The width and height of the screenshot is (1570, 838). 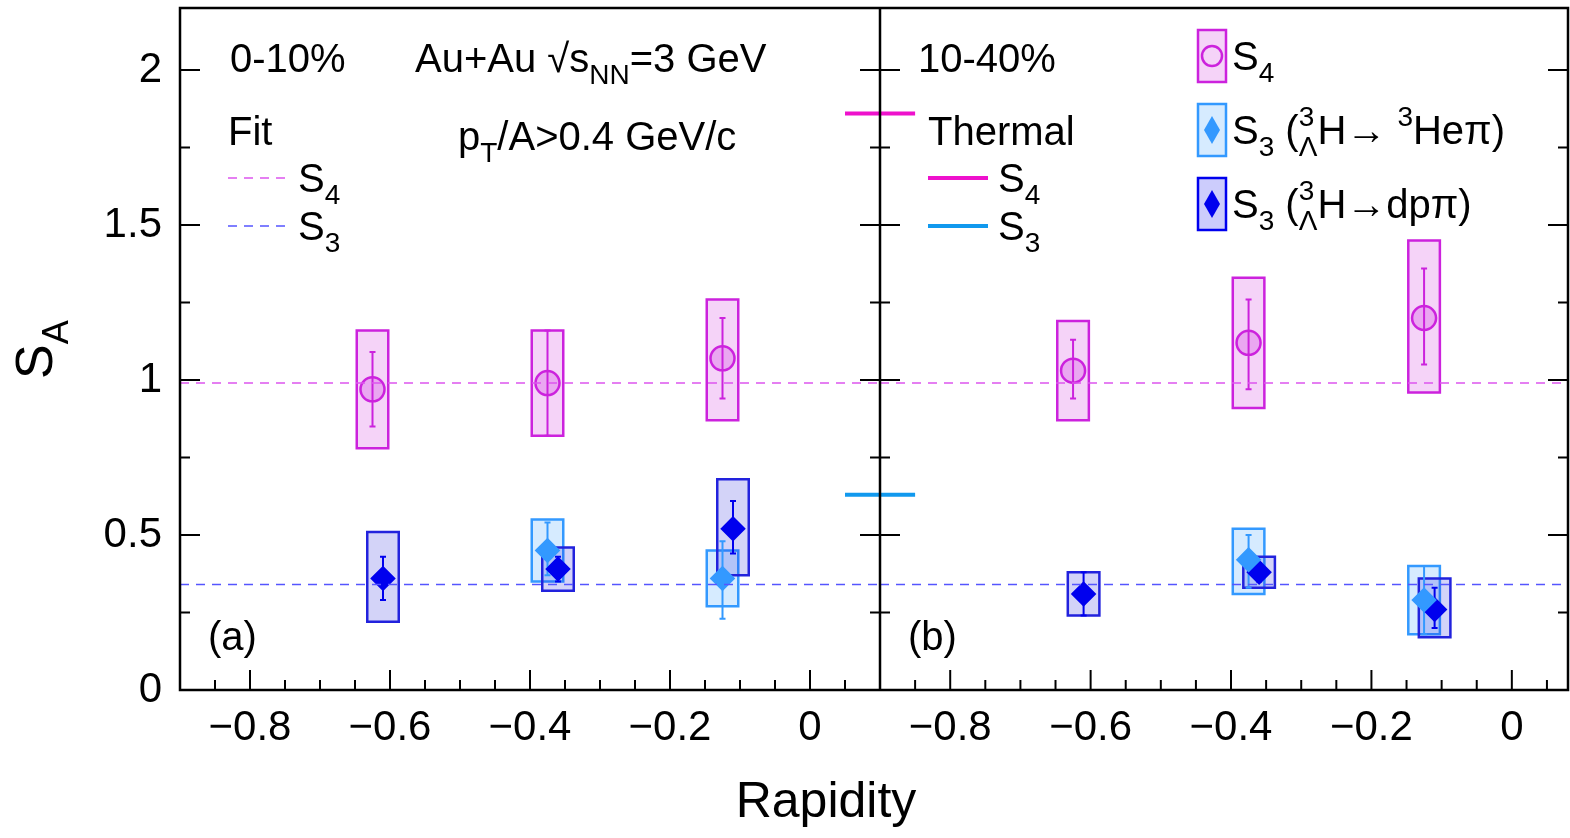 What do you see at coordinates (932, 636) in the screenshot?
I see `annotation: (b)` at bounding box center [932, 636].